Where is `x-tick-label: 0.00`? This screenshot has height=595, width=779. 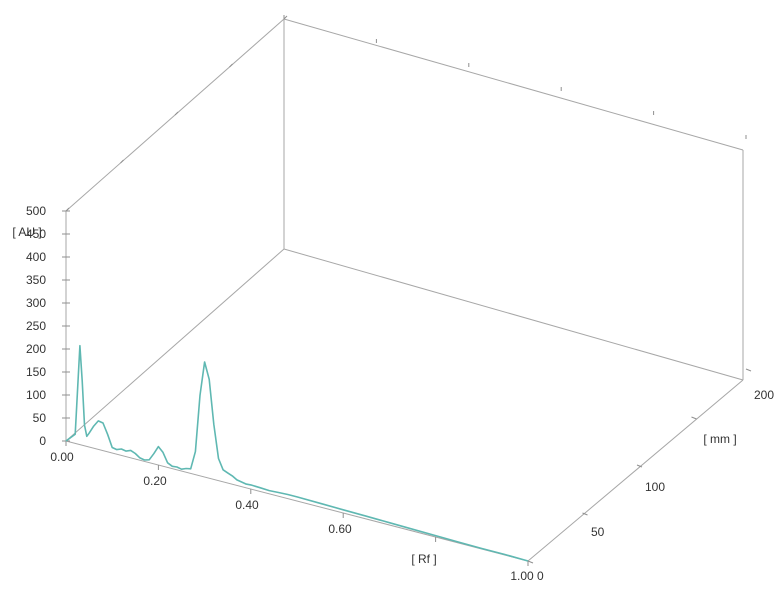 x-tick-label: 0.00 is located at coordinates (62, 457).